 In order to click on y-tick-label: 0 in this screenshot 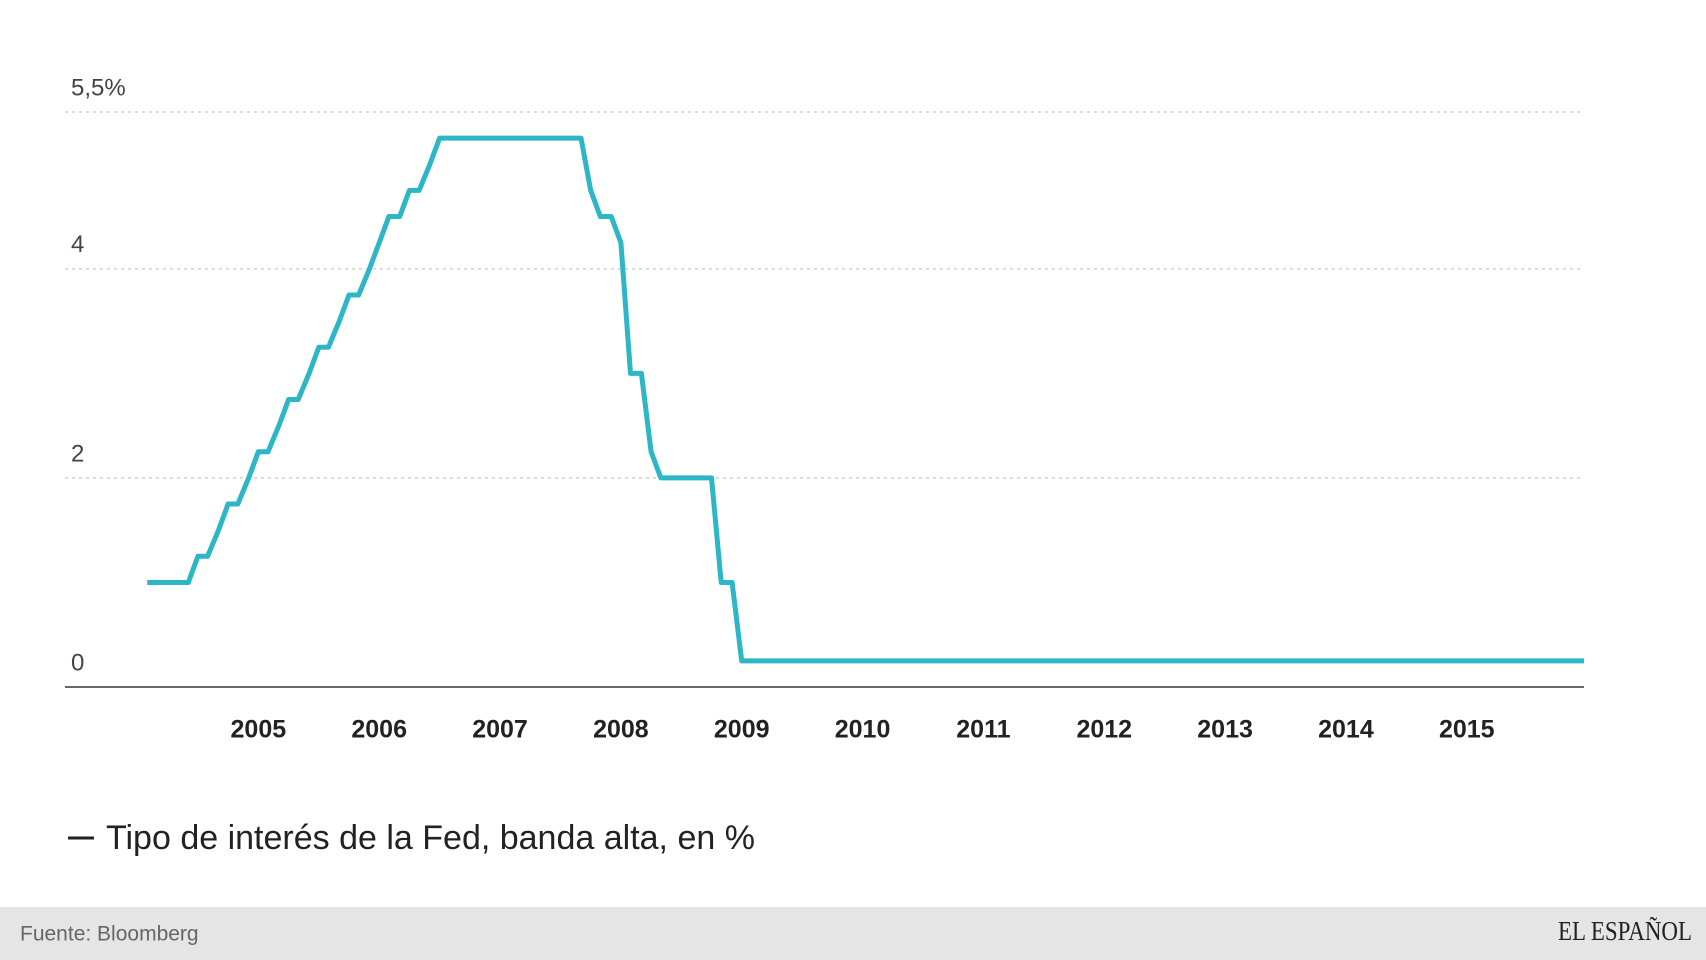, I will do `click(77, 662)`.